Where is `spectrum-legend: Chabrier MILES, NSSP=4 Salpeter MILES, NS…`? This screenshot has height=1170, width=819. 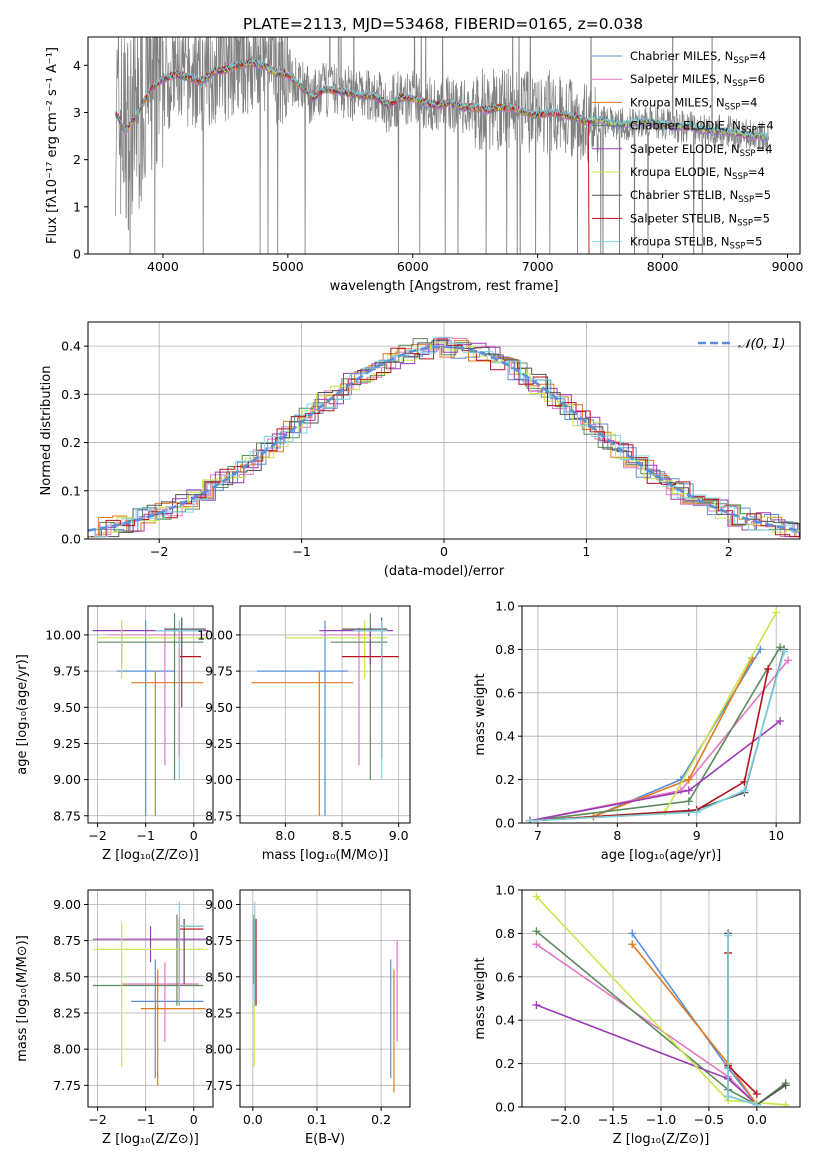 spectrum-legend: Chabrier MILES, NSSP=4 Salpeter MILES, NS… is located at coordinates (683, 150).